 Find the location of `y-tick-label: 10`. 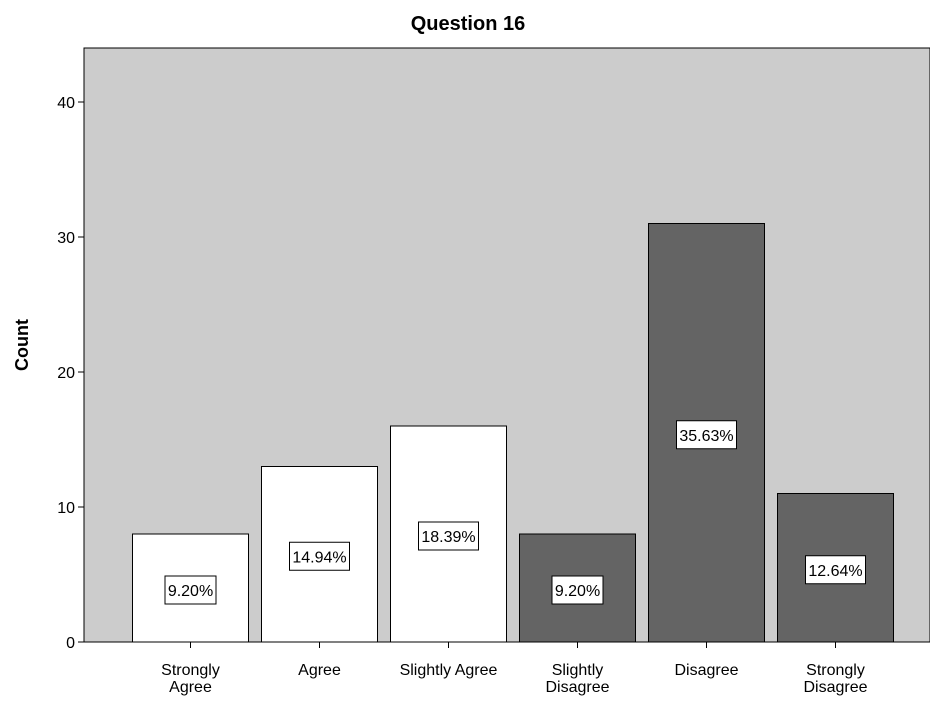

y-tick-label: 10 is located at coordinates (66, 508).